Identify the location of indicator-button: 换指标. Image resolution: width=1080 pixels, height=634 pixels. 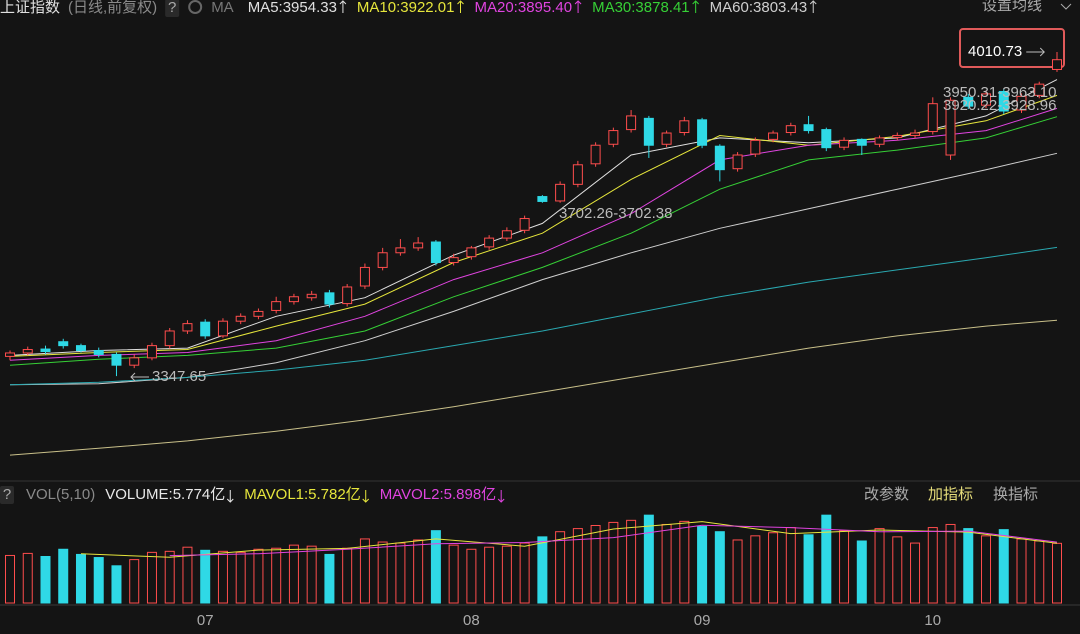
(1015, 494).